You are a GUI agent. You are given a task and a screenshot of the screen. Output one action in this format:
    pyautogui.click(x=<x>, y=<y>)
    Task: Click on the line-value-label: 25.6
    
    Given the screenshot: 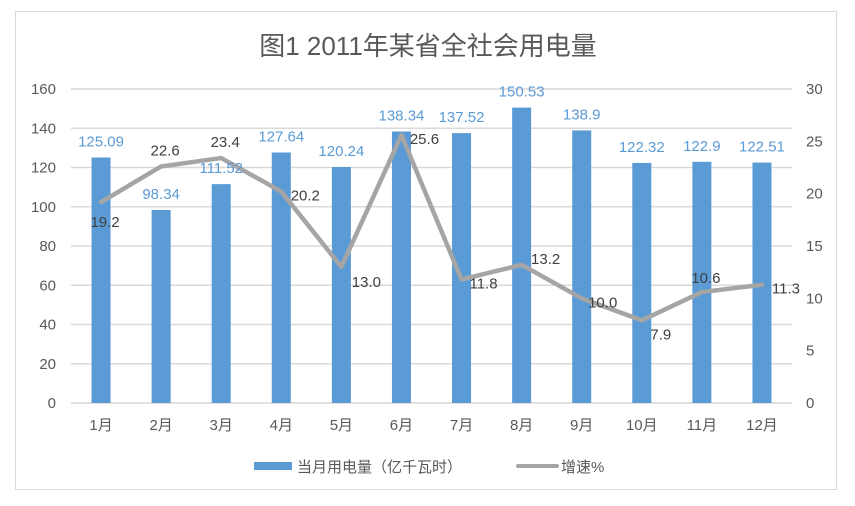 What is the action you would take?
    pyautogui.click(x=424, y=139)
    